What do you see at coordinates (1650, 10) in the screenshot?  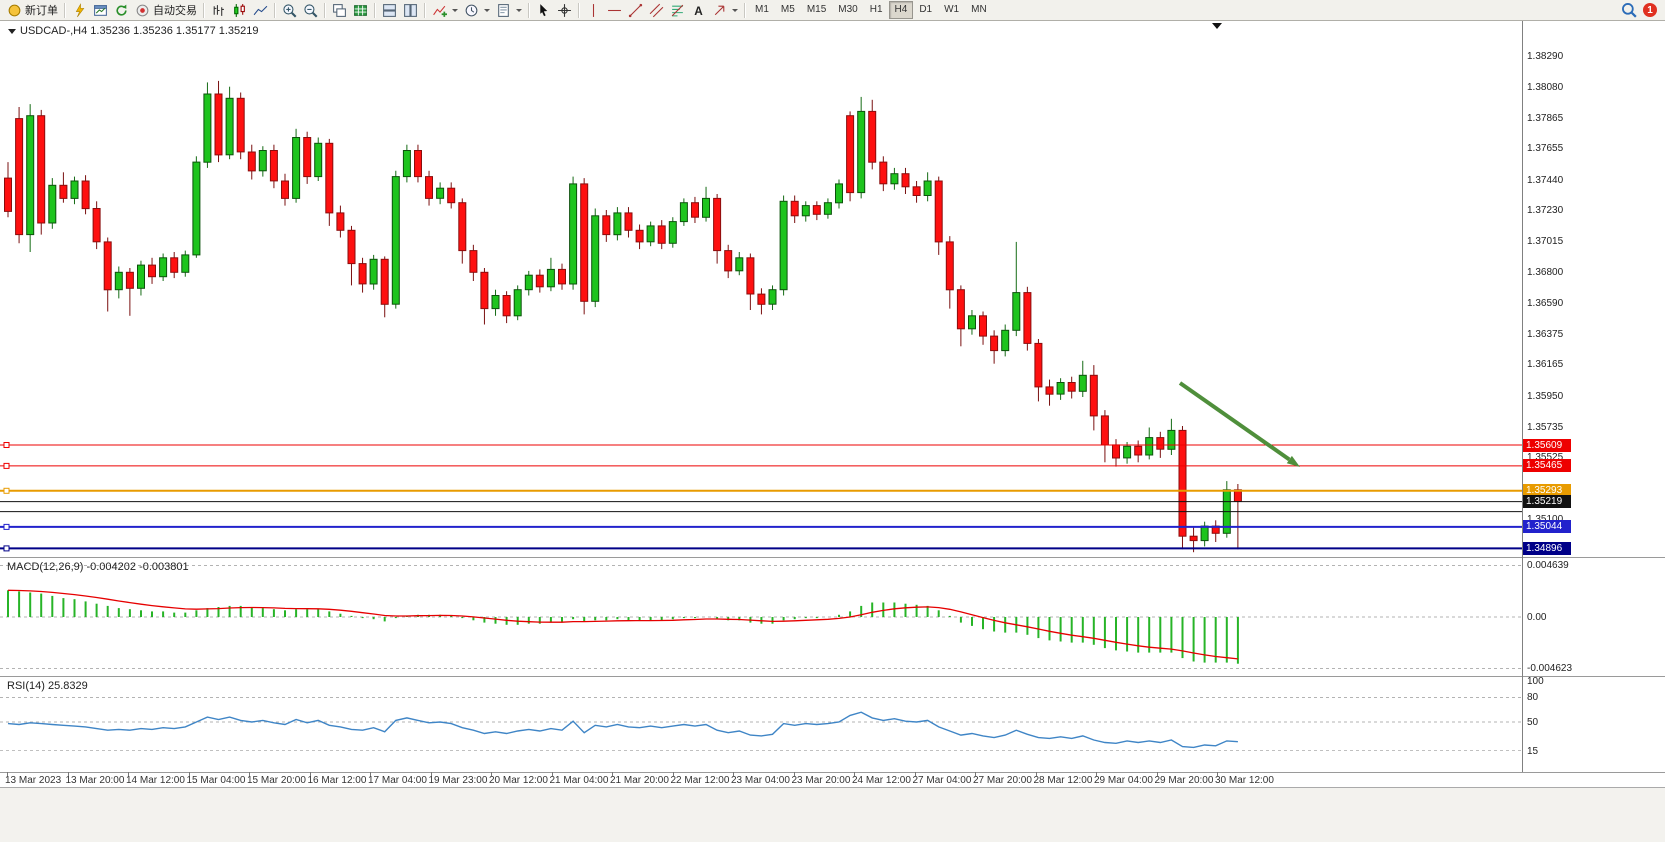 I see `notification-badge: 1` at bounding box center [1650, 10].